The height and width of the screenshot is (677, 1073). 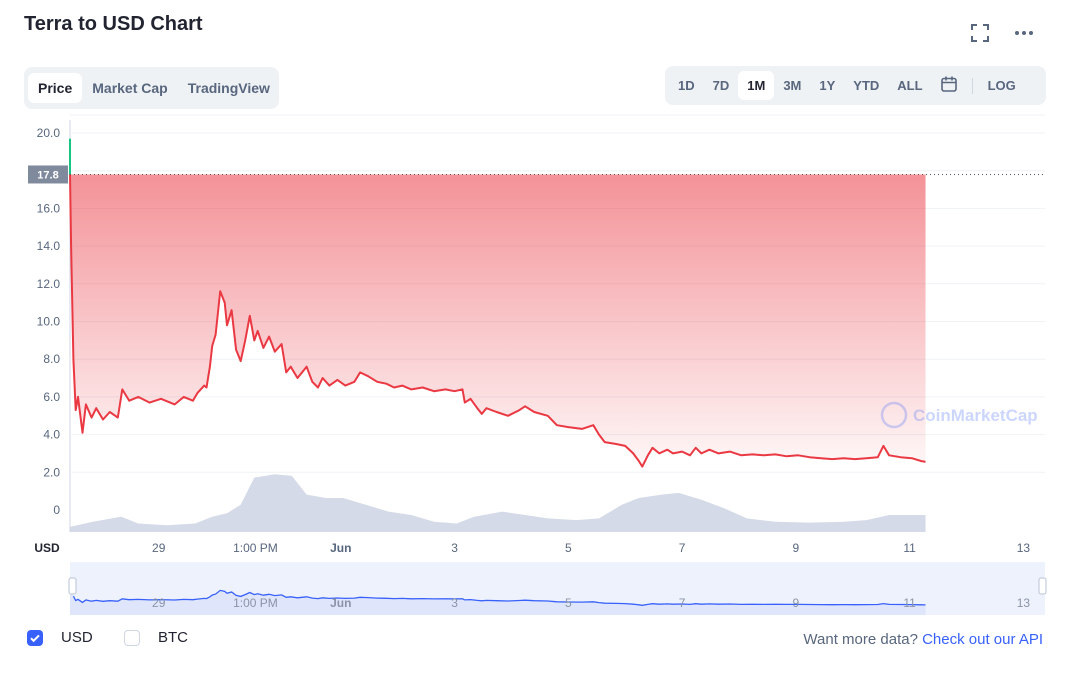 I want to click on current-price-label: 17.8, so click(x=47, y=175).